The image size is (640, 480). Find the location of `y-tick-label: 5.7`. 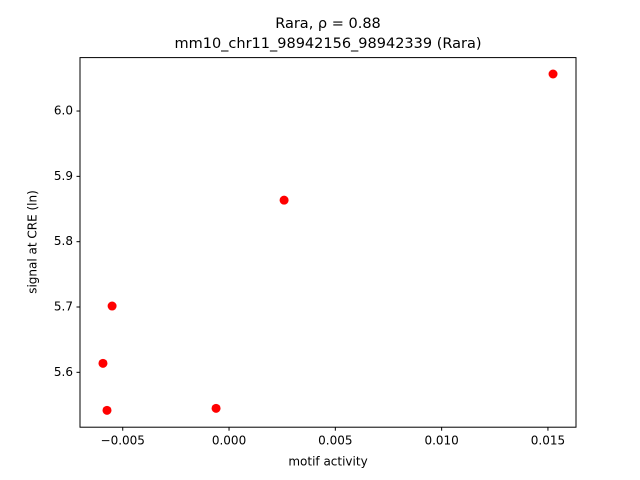

y-tick-label: 5.7 is located at coordinates (63, 307).